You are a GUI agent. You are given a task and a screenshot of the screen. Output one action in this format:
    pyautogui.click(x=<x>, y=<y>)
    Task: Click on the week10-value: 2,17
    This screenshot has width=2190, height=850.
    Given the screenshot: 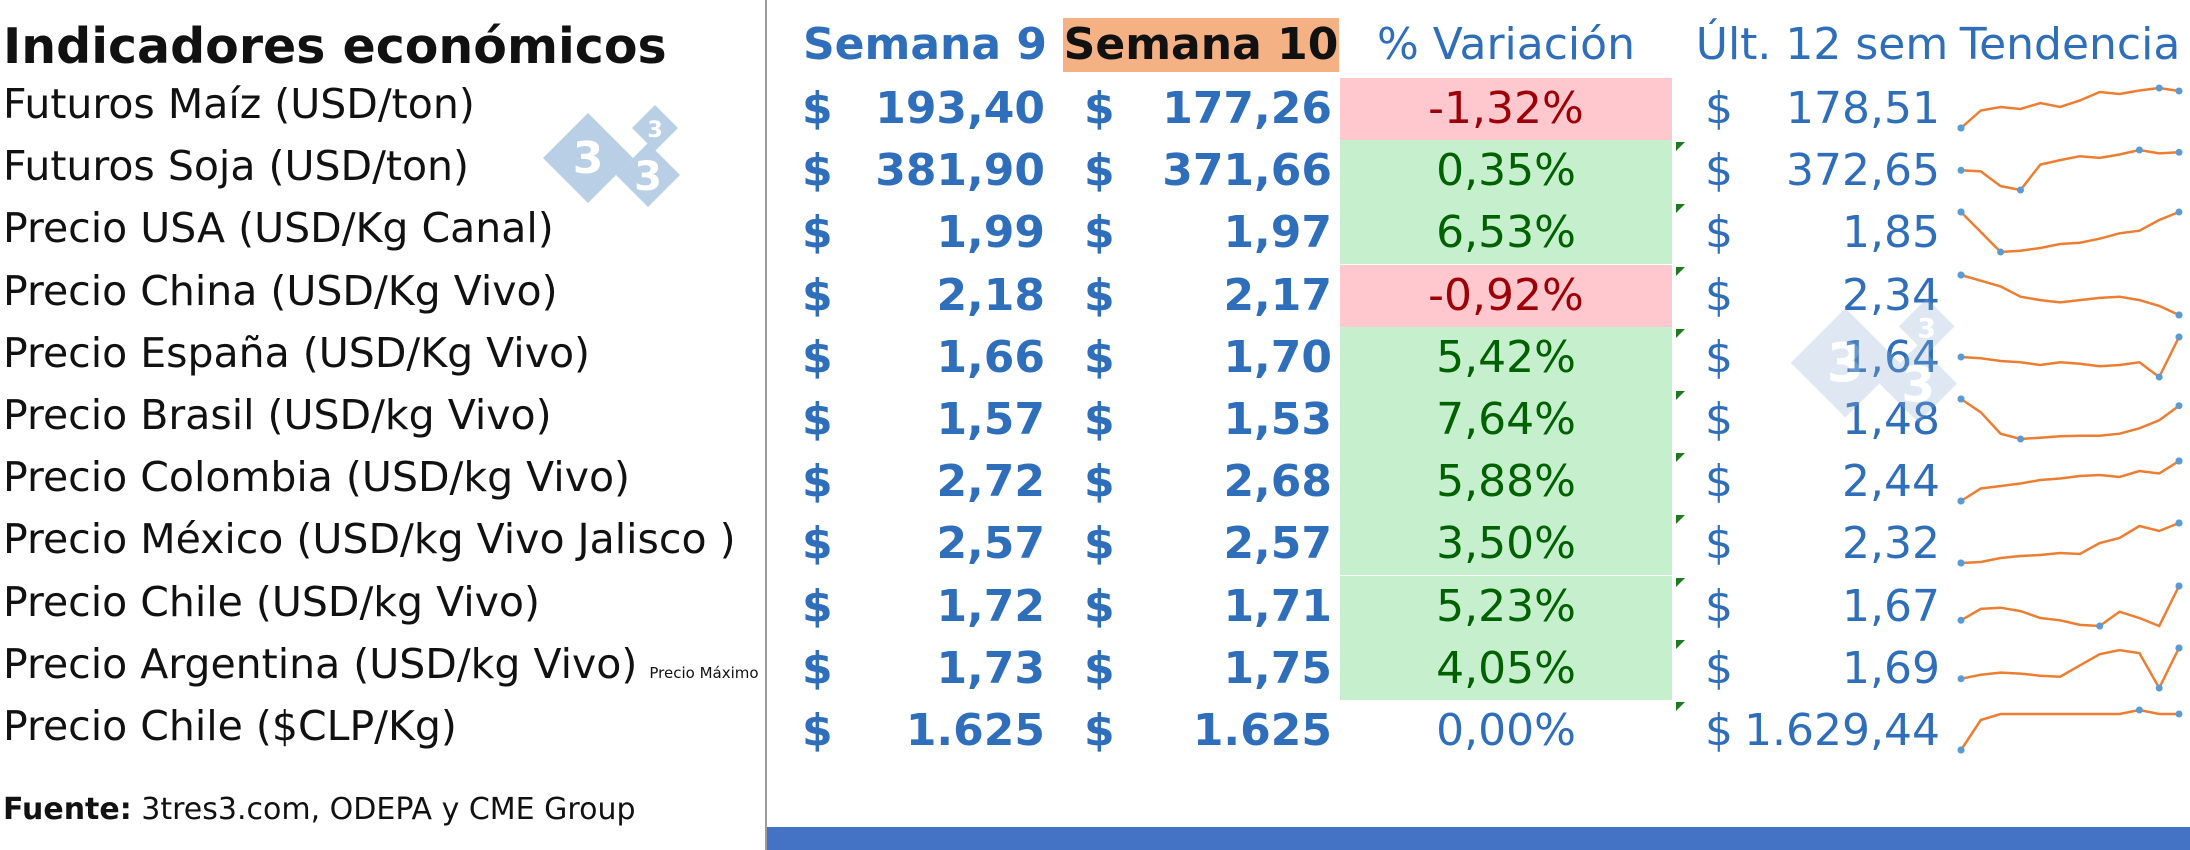 What is the action you would take?
    pyautogui.click(x=1277, y=295)
    